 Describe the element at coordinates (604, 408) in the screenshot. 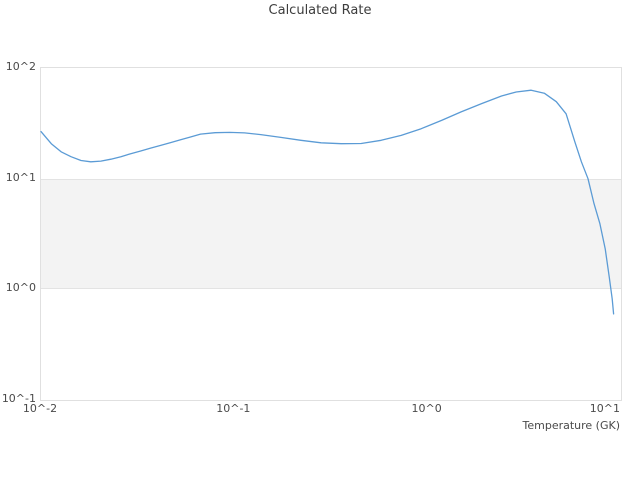

I see `x-tick-label: 10^1` at that location.